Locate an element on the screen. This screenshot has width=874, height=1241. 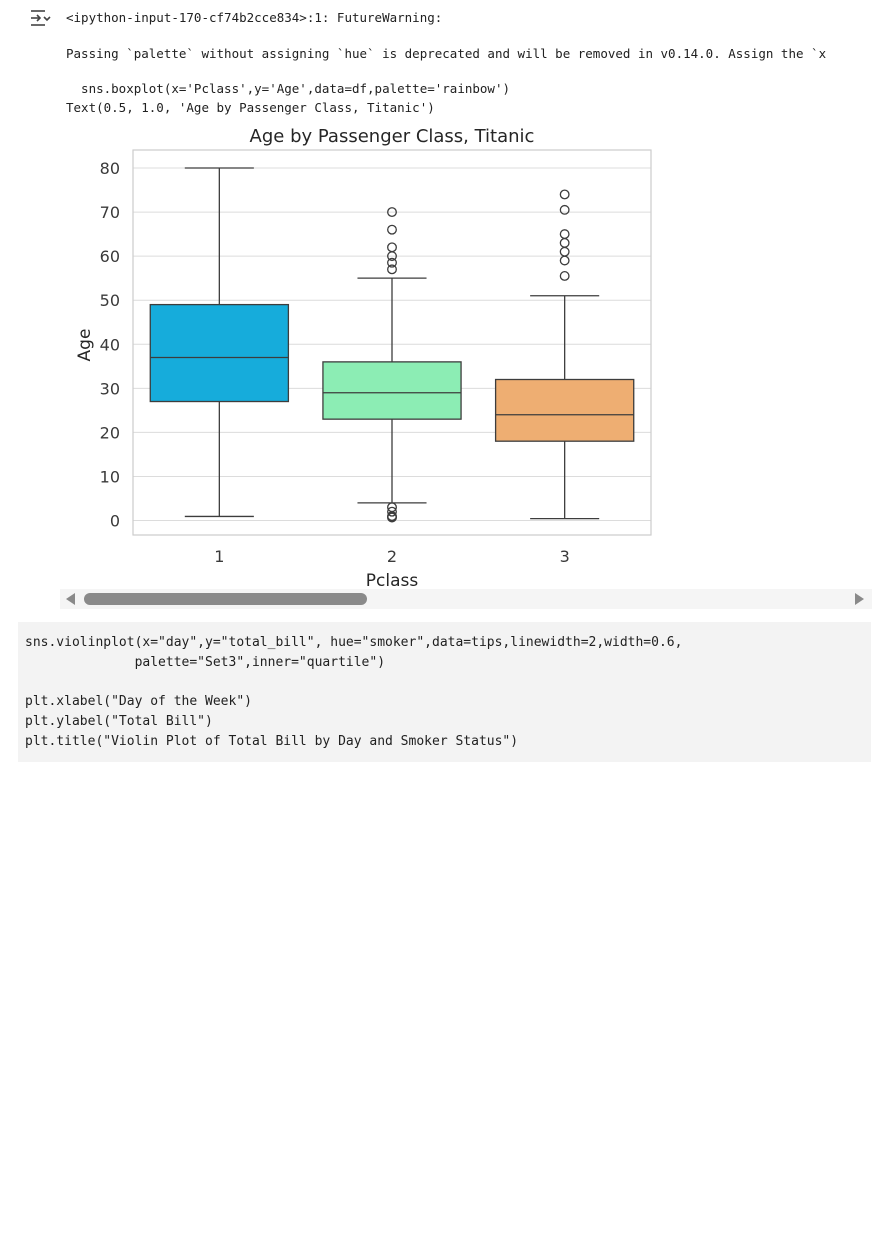
y-tick-label: 40 is located at coordinates (110, 344).